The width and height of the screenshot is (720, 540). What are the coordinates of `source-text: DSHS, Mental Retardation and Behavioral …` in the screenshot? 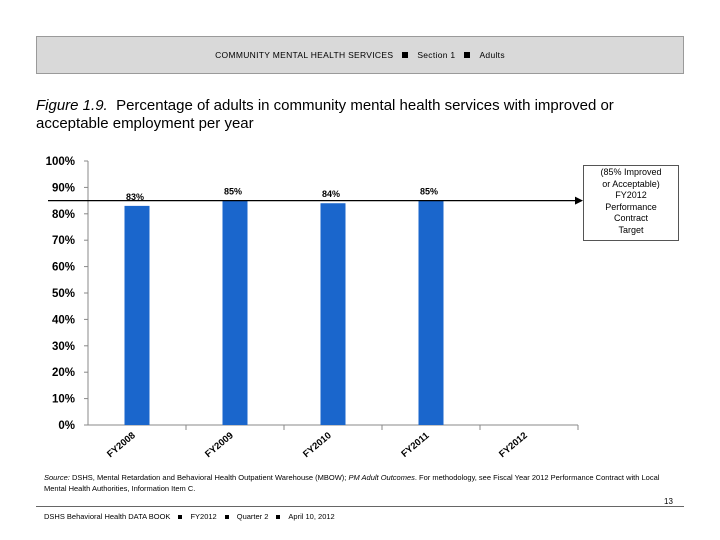 It's located at (208, 477).